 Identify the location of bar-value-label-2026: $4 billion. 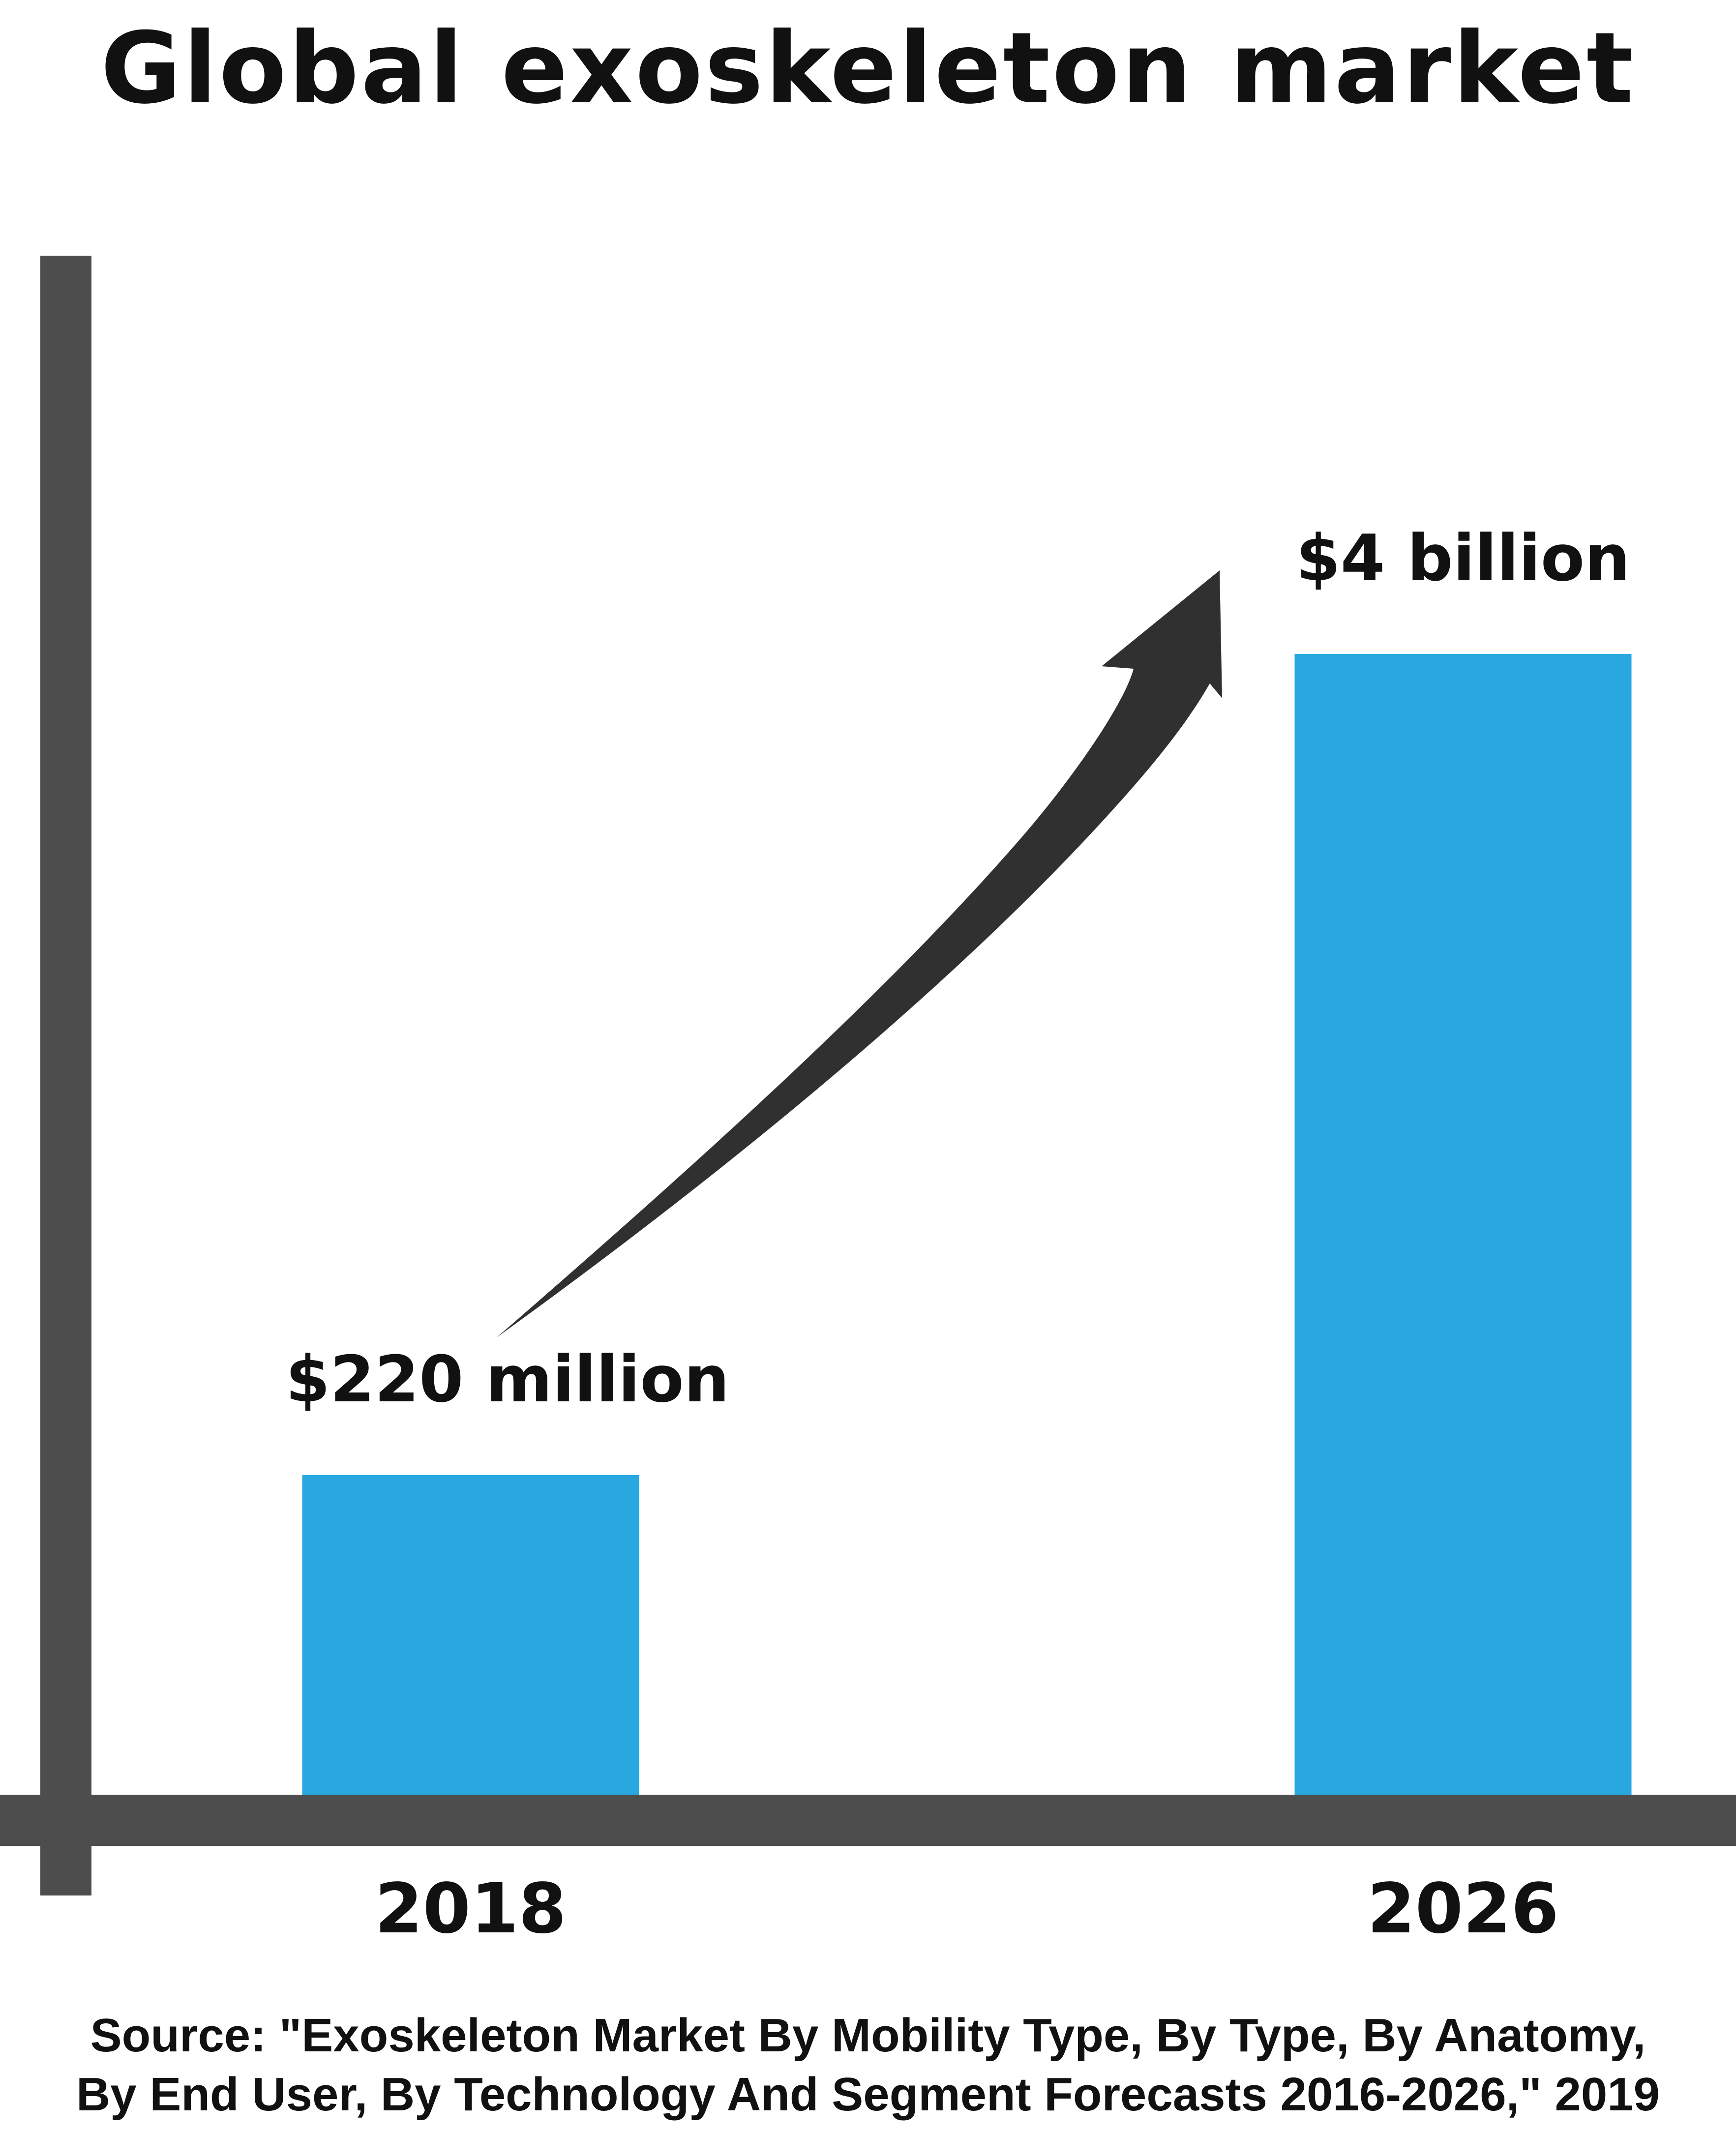
(1463, 558).